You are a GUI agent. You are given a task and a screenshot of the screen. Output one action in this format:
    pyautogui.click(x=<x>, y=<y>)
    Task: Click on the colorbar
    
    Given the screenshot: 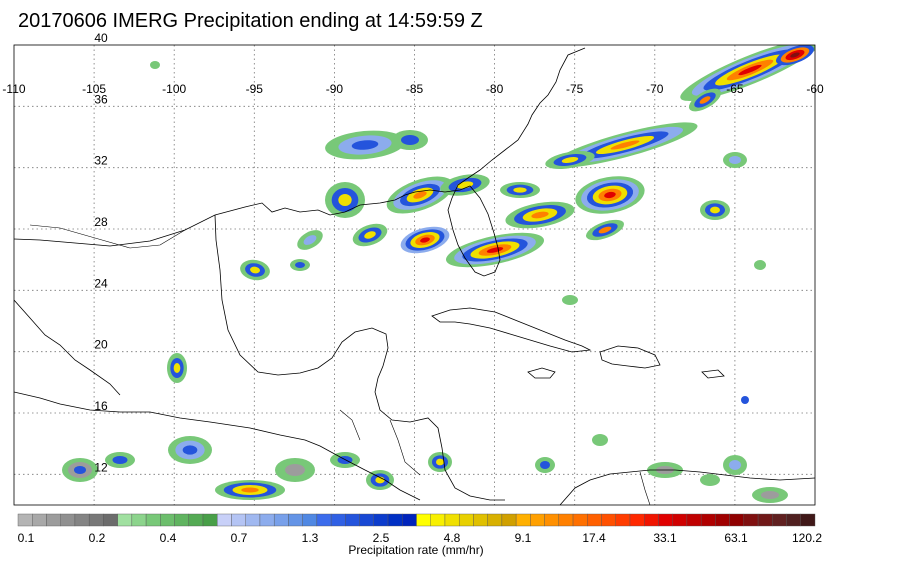 What is the action you would take?
    pyautogui.click(x=416, y=520)
    